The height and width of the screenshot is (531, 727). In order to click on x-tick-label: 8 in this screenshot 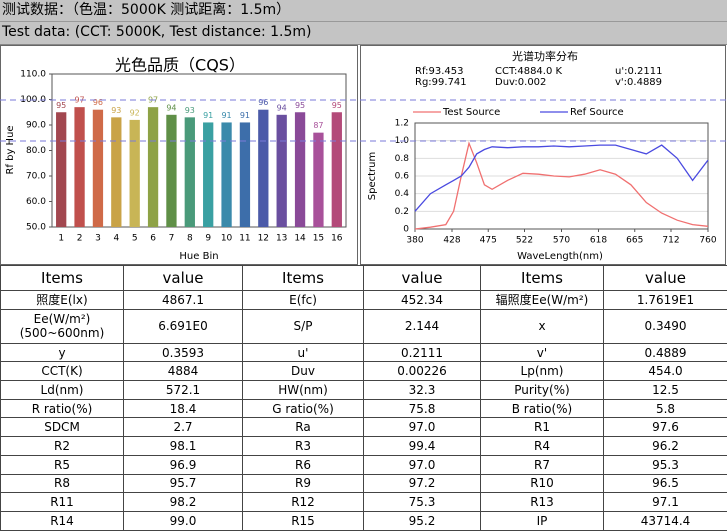, I will do `click(190, 239)`.